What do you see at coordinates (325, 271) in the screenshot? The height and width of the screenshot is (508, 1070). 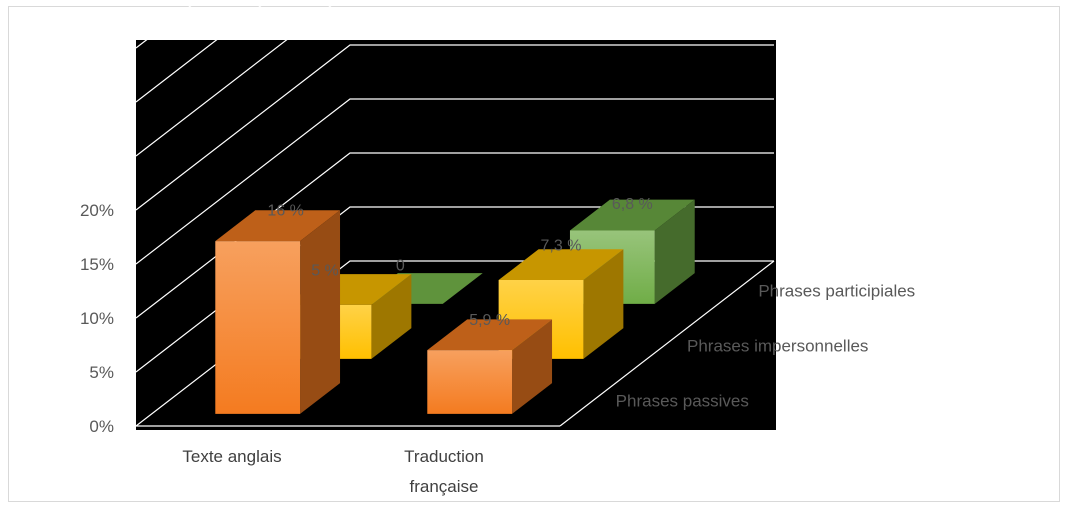 I see `data-label-s1-c0: 5 %` at bounding box center [325, 271].